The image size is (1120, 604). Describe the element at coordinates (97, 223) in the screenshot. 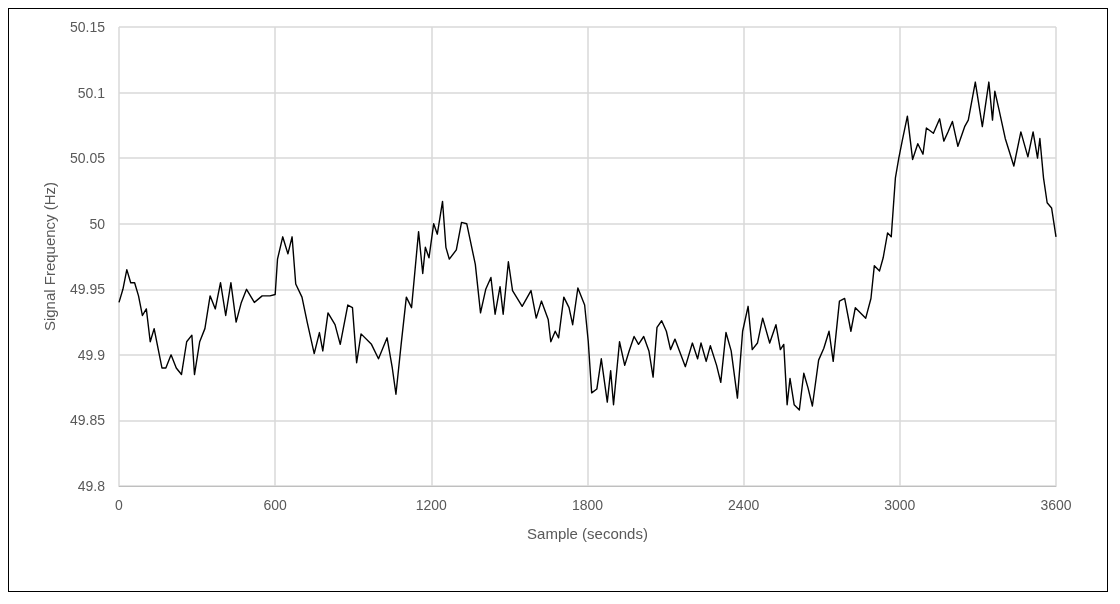

I see `y-tick-label: 50` at that location.